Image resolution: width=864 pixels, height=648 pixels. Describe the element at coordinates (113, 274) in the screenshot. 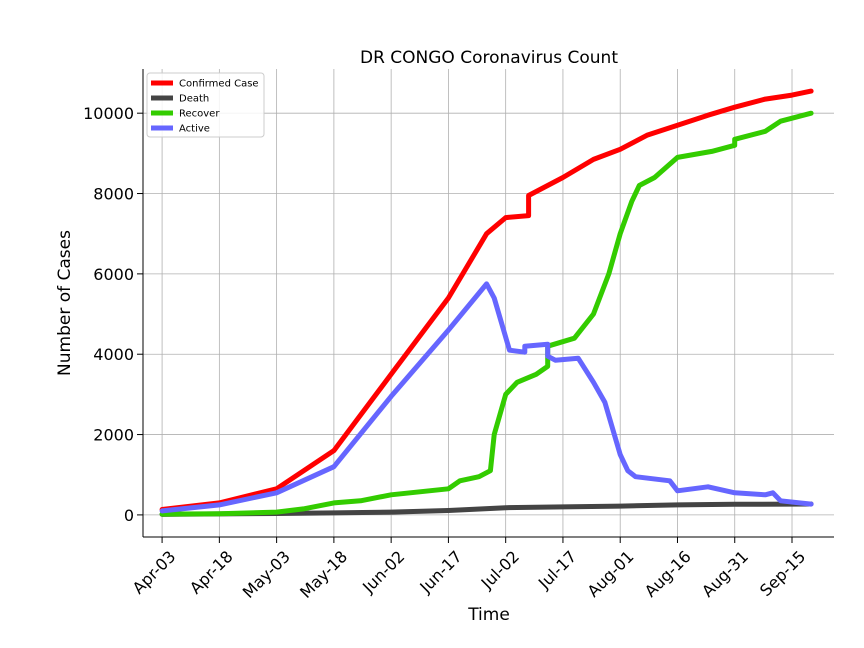

I see `y-tick-label: 6000` at that location.